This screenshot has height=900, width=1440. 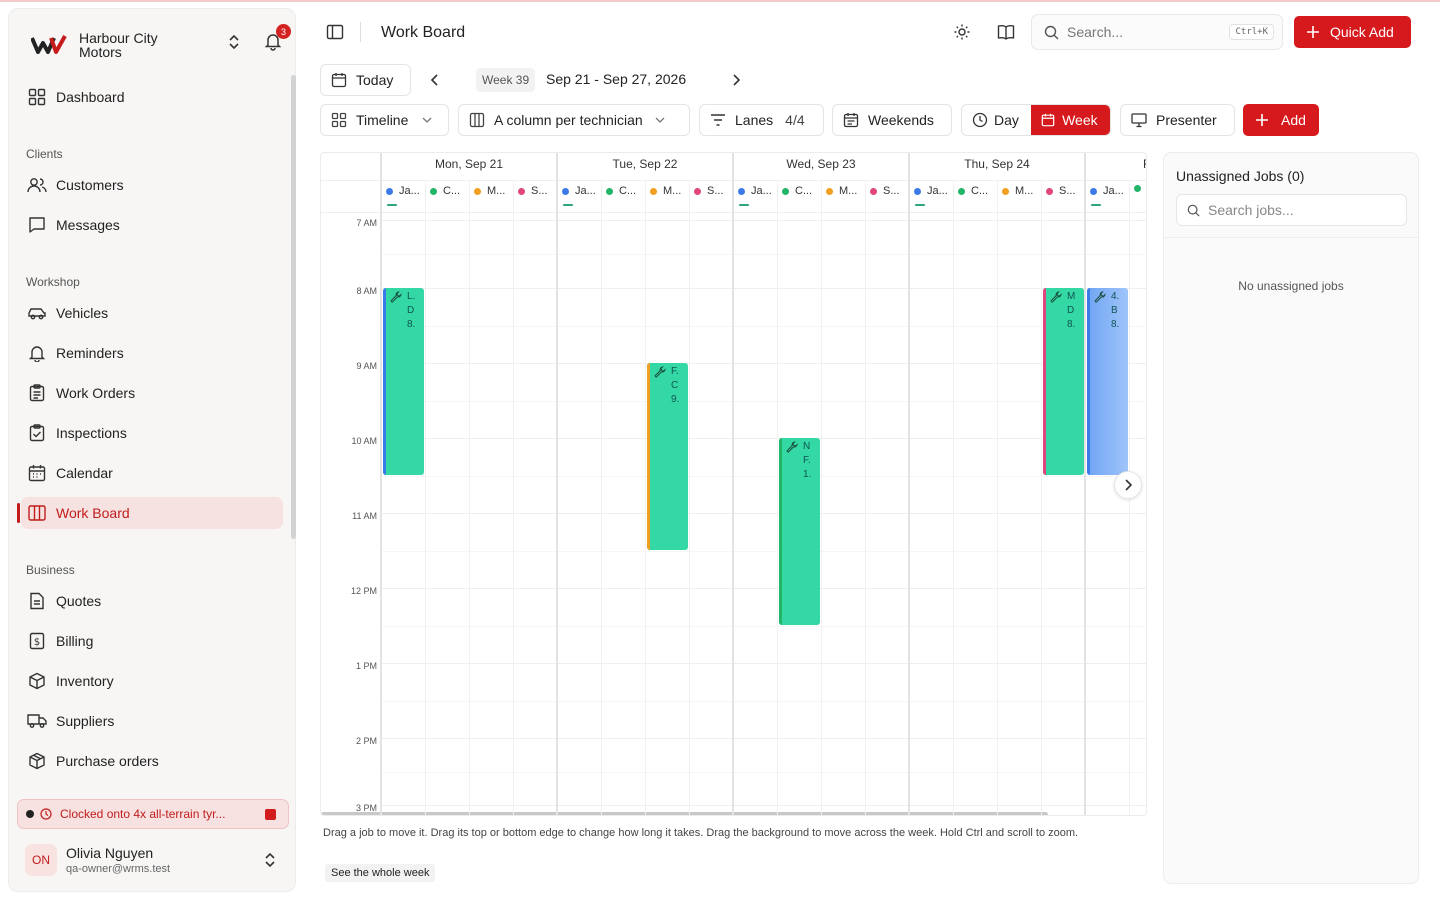 What do you see at coordinates (150, 513) in the screenshot?
I see `sidebar-item-work-board: Work Board` at bounding box center [150, 513].